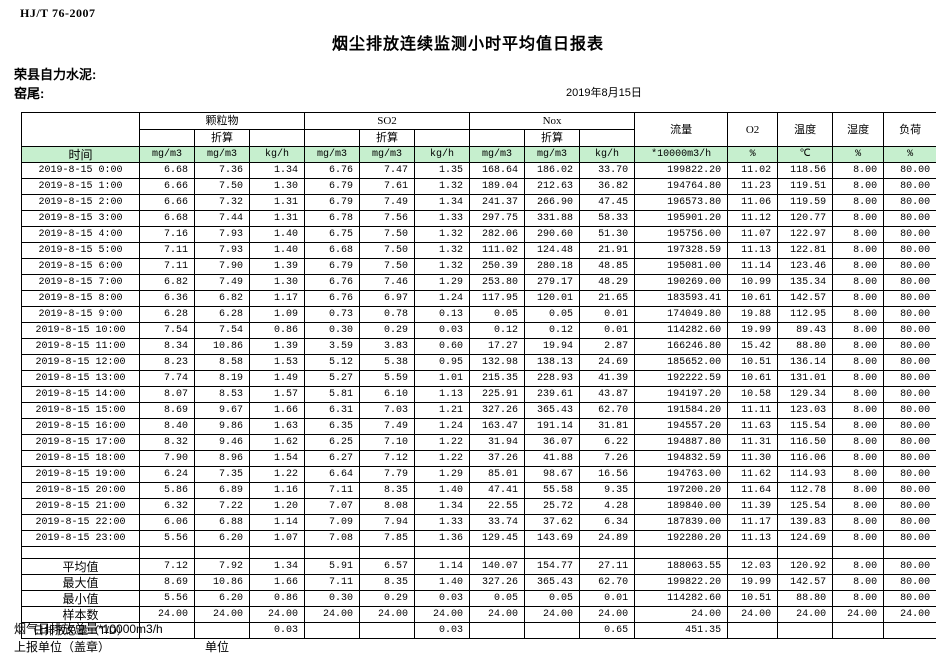 Image resolution: width=936 pixels, height=655 pixels. What do you see at coordinates (909, 630) in the screenshot?
I see `daily-total-load` at bounding box center [909, 630].